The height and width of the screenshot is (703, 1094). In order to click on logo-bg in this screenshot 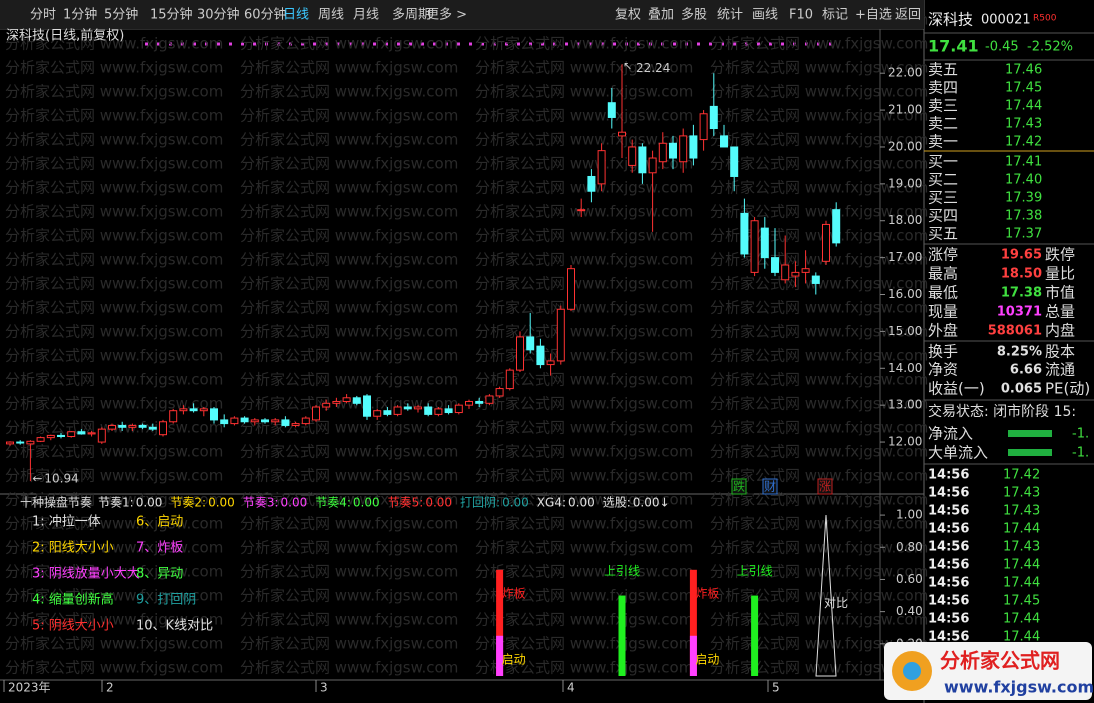, I will do `click(988, 671)`.